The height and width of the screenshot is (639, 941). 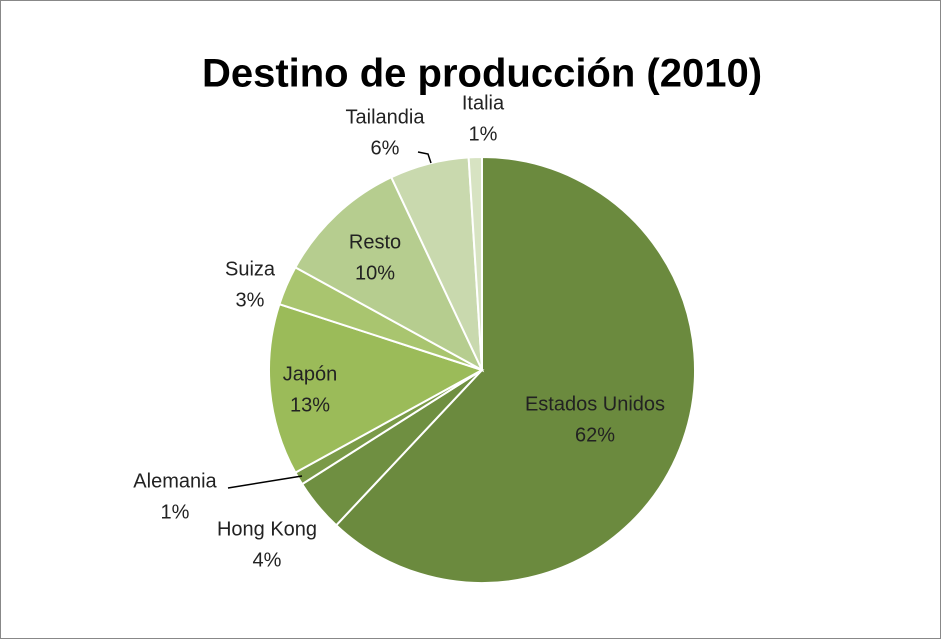 What do you see at coordinates (483, 103) in the screenshot?
I see `slice-label: Italia` at bounding box center [483, 103].